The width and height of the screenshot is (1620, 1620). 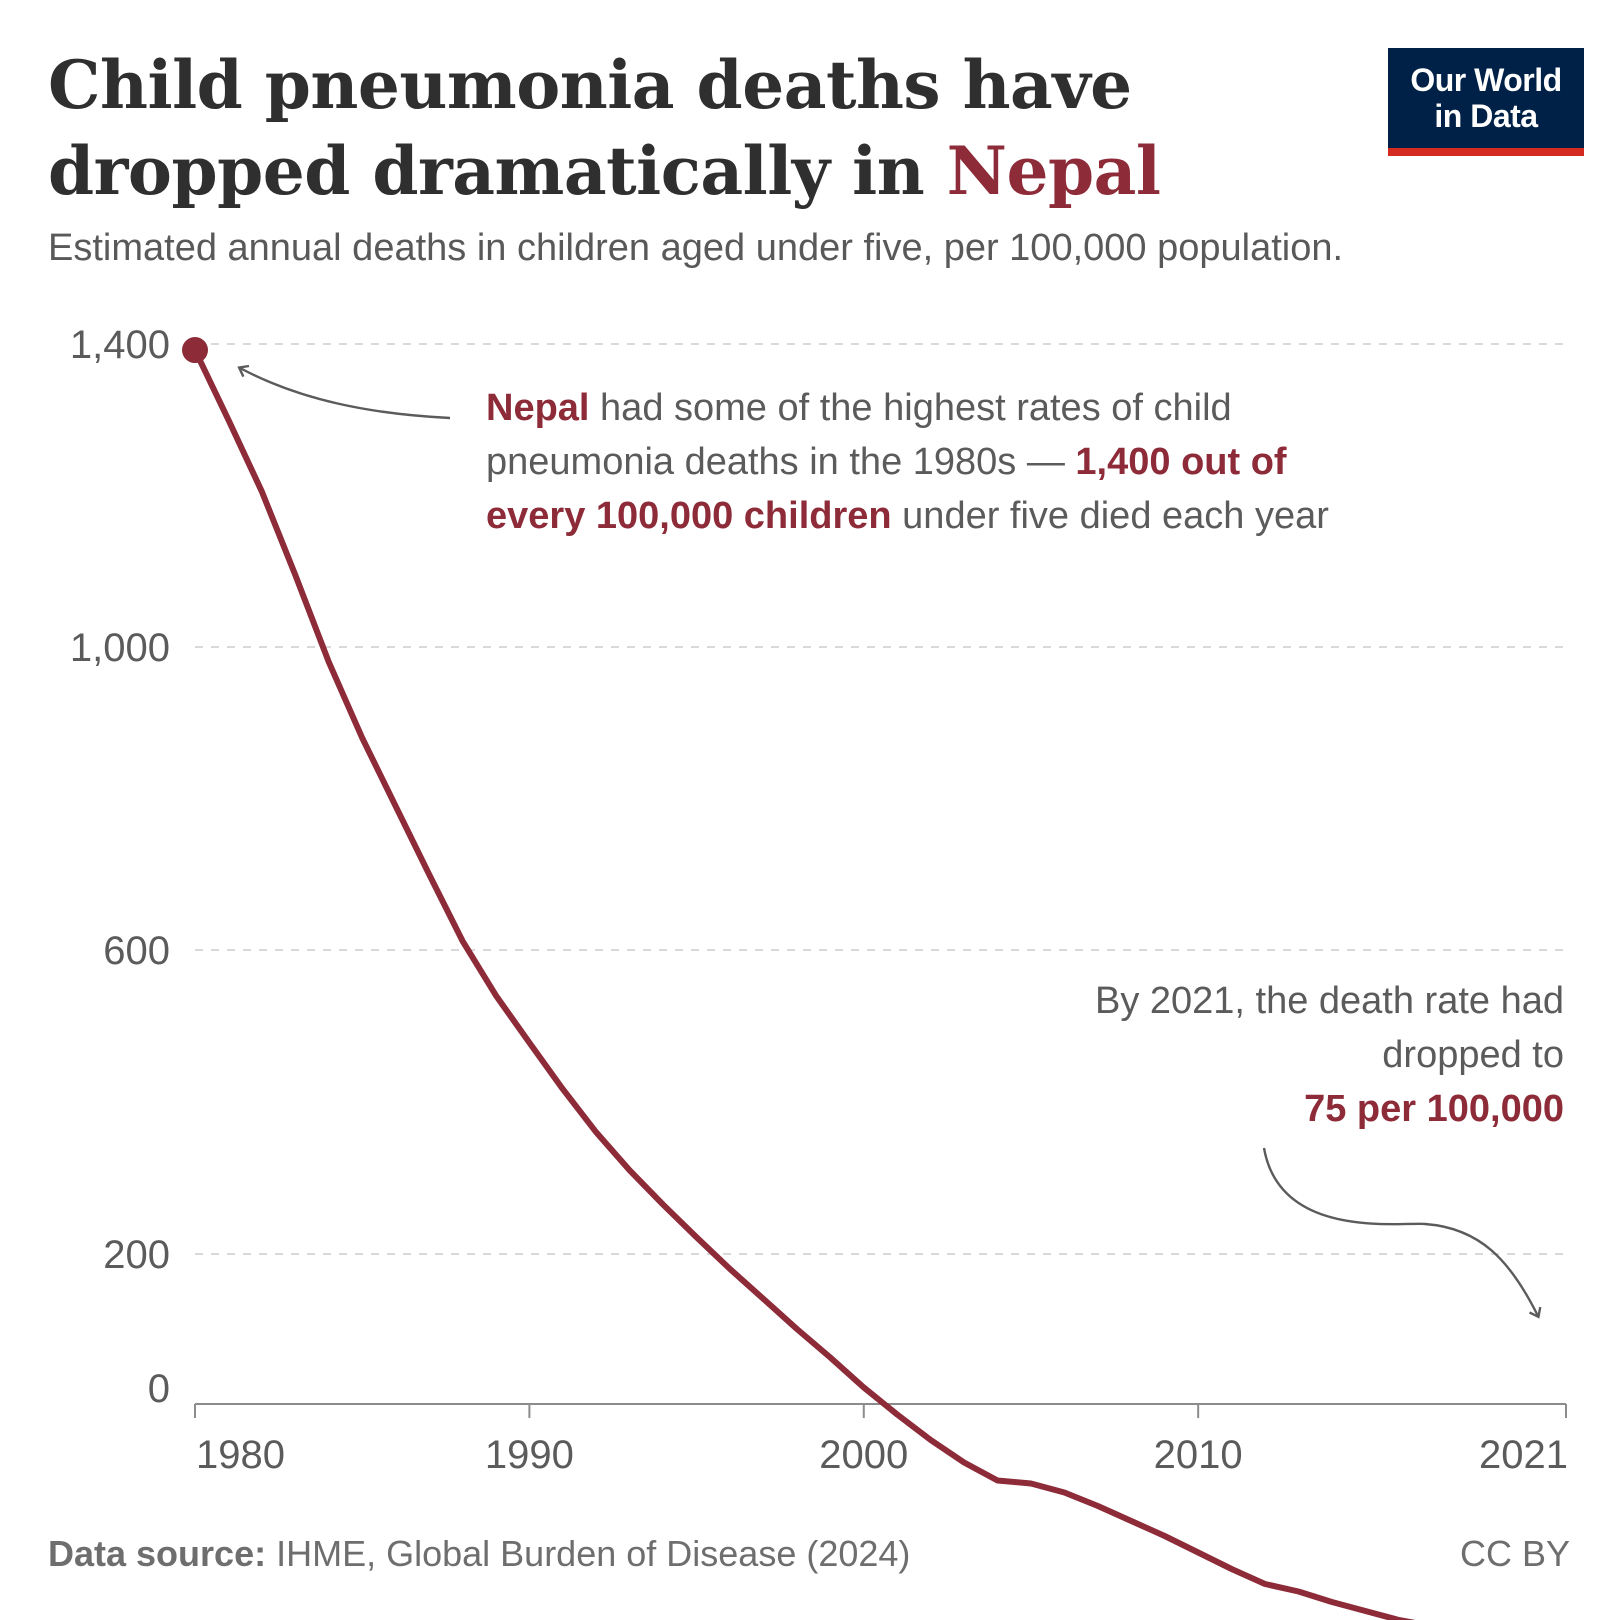 I want to click on data-point-1980, so click(x=195, y=350).